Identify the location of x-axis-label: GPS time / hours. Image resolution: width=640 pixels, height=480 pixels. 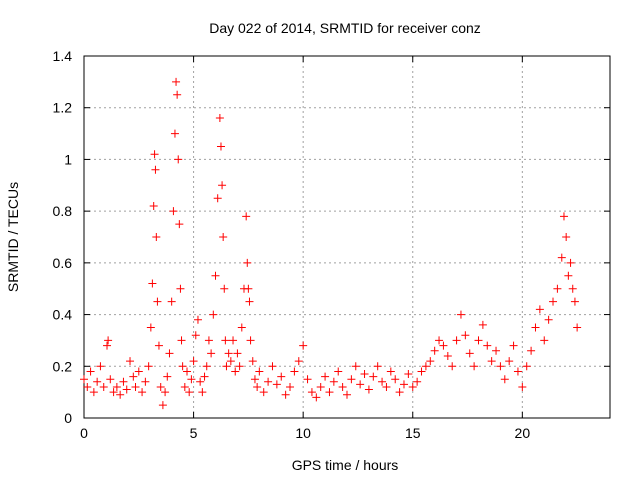
(345, 465).